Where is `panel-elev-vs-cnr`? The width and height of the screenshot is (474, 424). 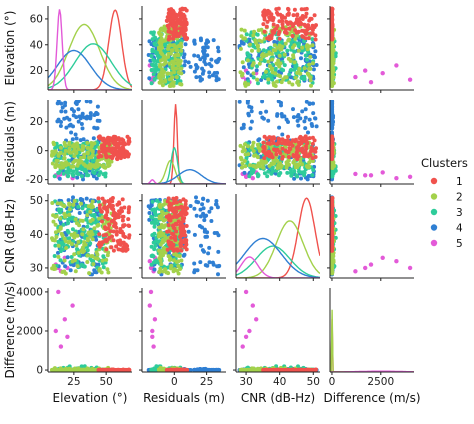 panel-elev-vs-cnr is located at coordinates (276, 49).